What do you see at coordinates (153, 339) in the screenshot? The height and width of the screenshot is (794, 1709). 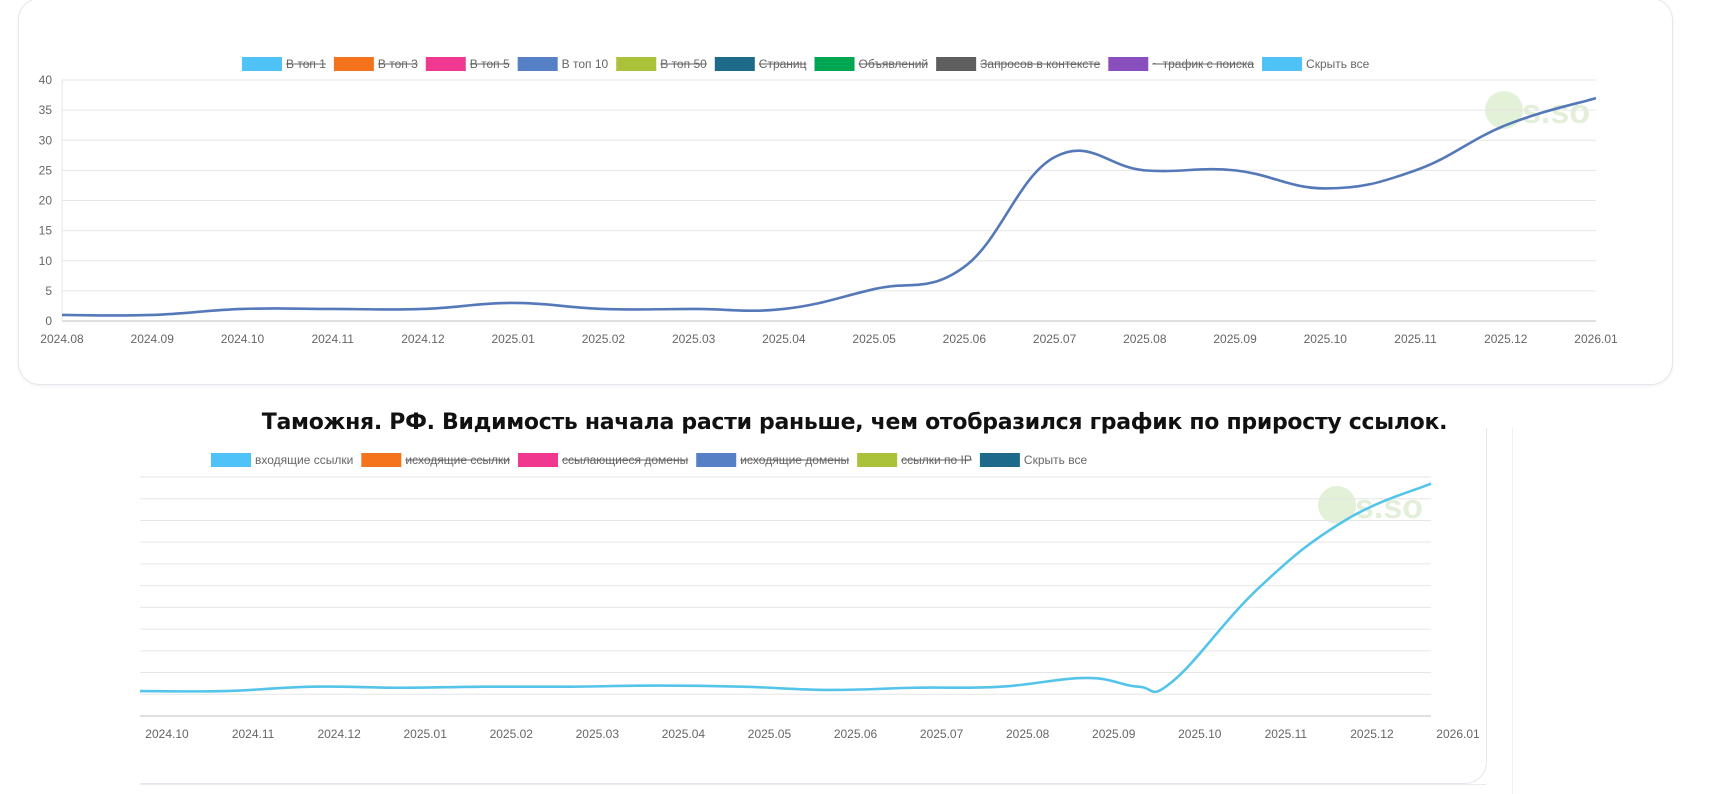 I see `x-tick-label: 2024.09` at bounding box center [153, 339].